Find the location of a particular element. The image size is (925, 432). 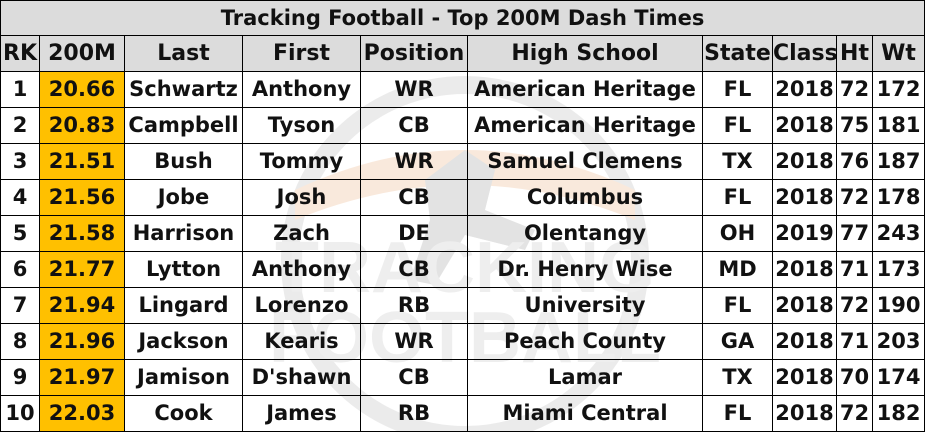

cell-wt: 178 is located at coordinates (898, 197).